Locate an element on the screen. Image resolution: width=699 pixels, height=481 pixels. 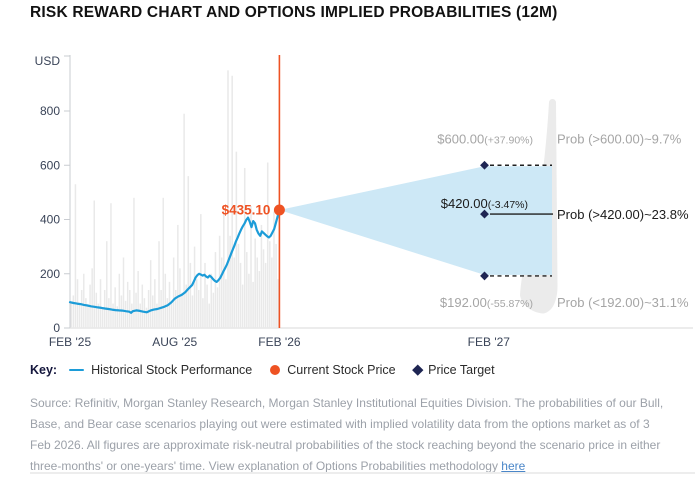
scenario-price-label: $420.00(-3.47%) is located at coordinates (484, 203).